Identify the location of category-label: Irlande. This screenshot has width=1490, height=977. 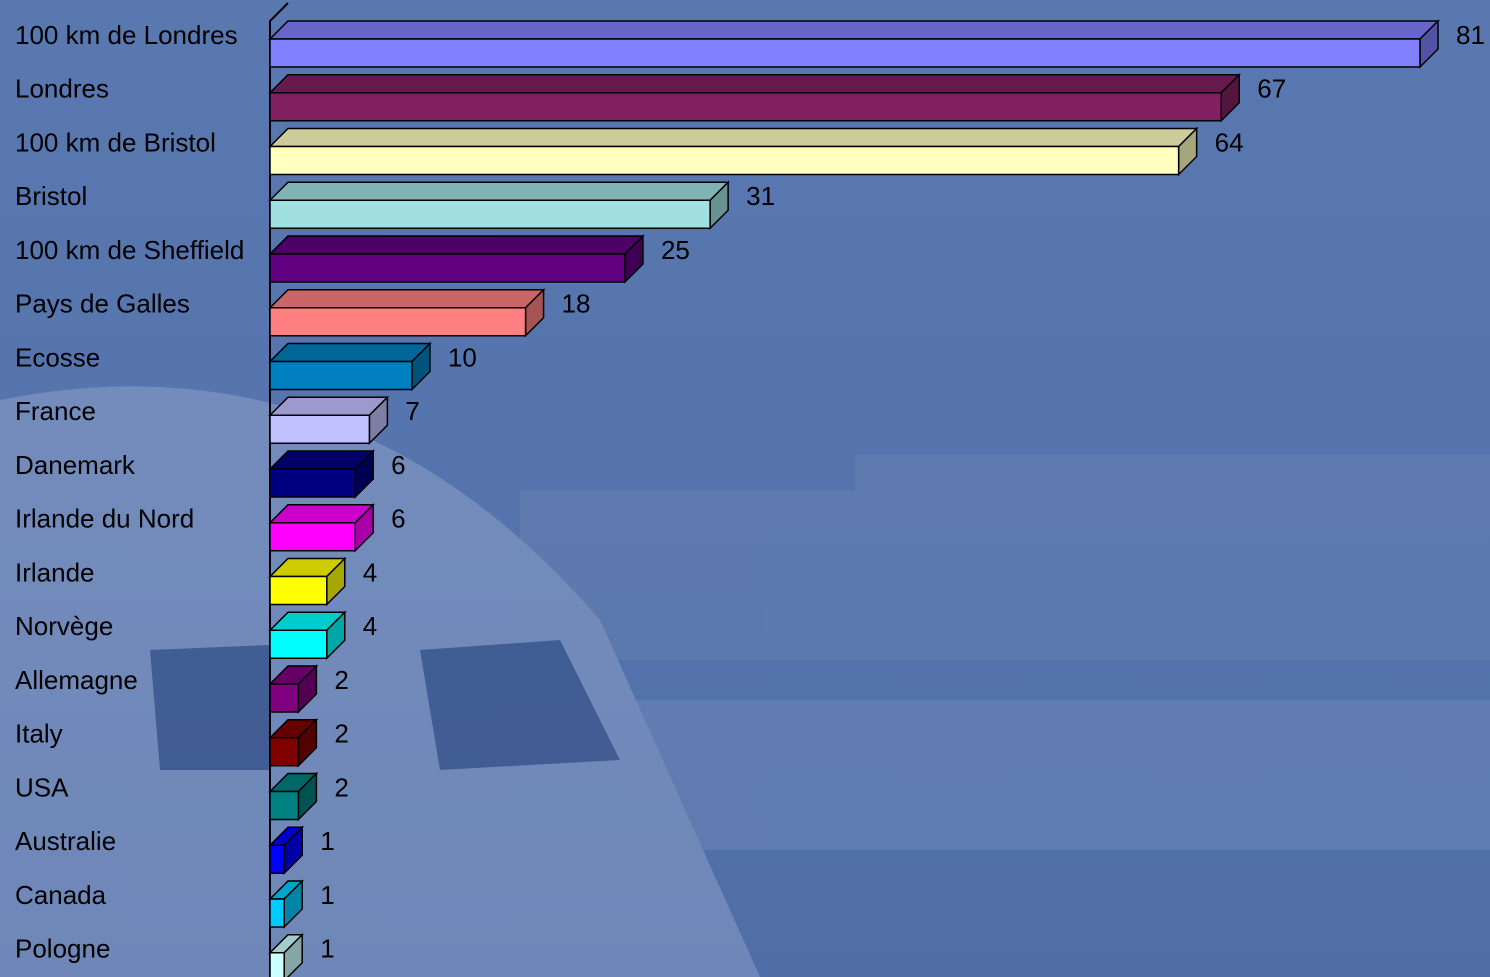
(55, 572).